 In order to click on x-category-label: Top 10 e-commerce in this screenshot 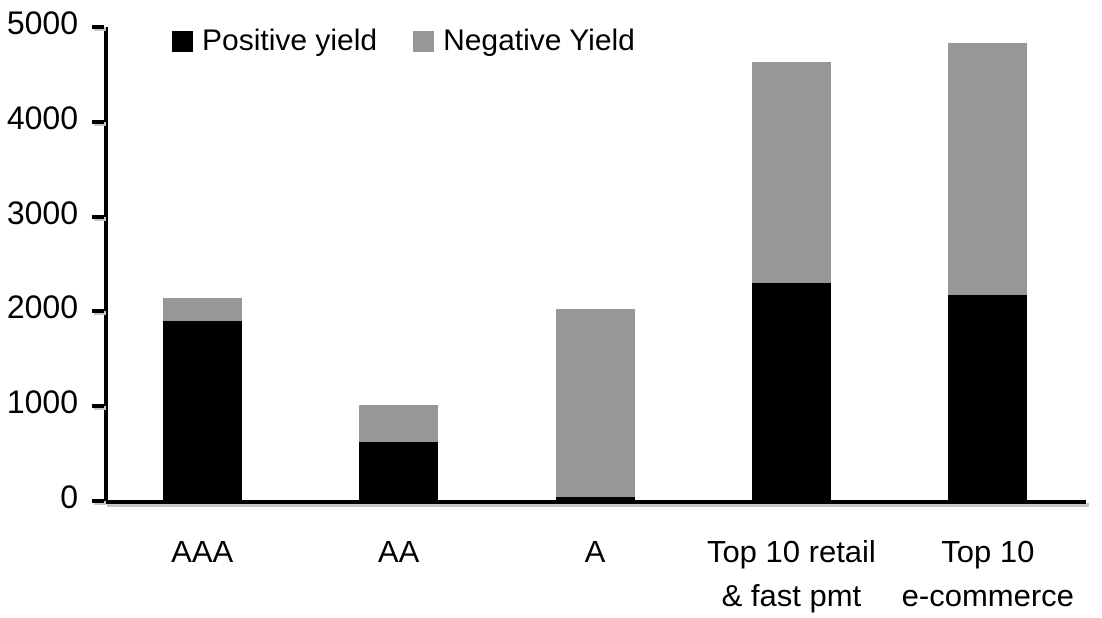, I will do `click(987, 573)`.